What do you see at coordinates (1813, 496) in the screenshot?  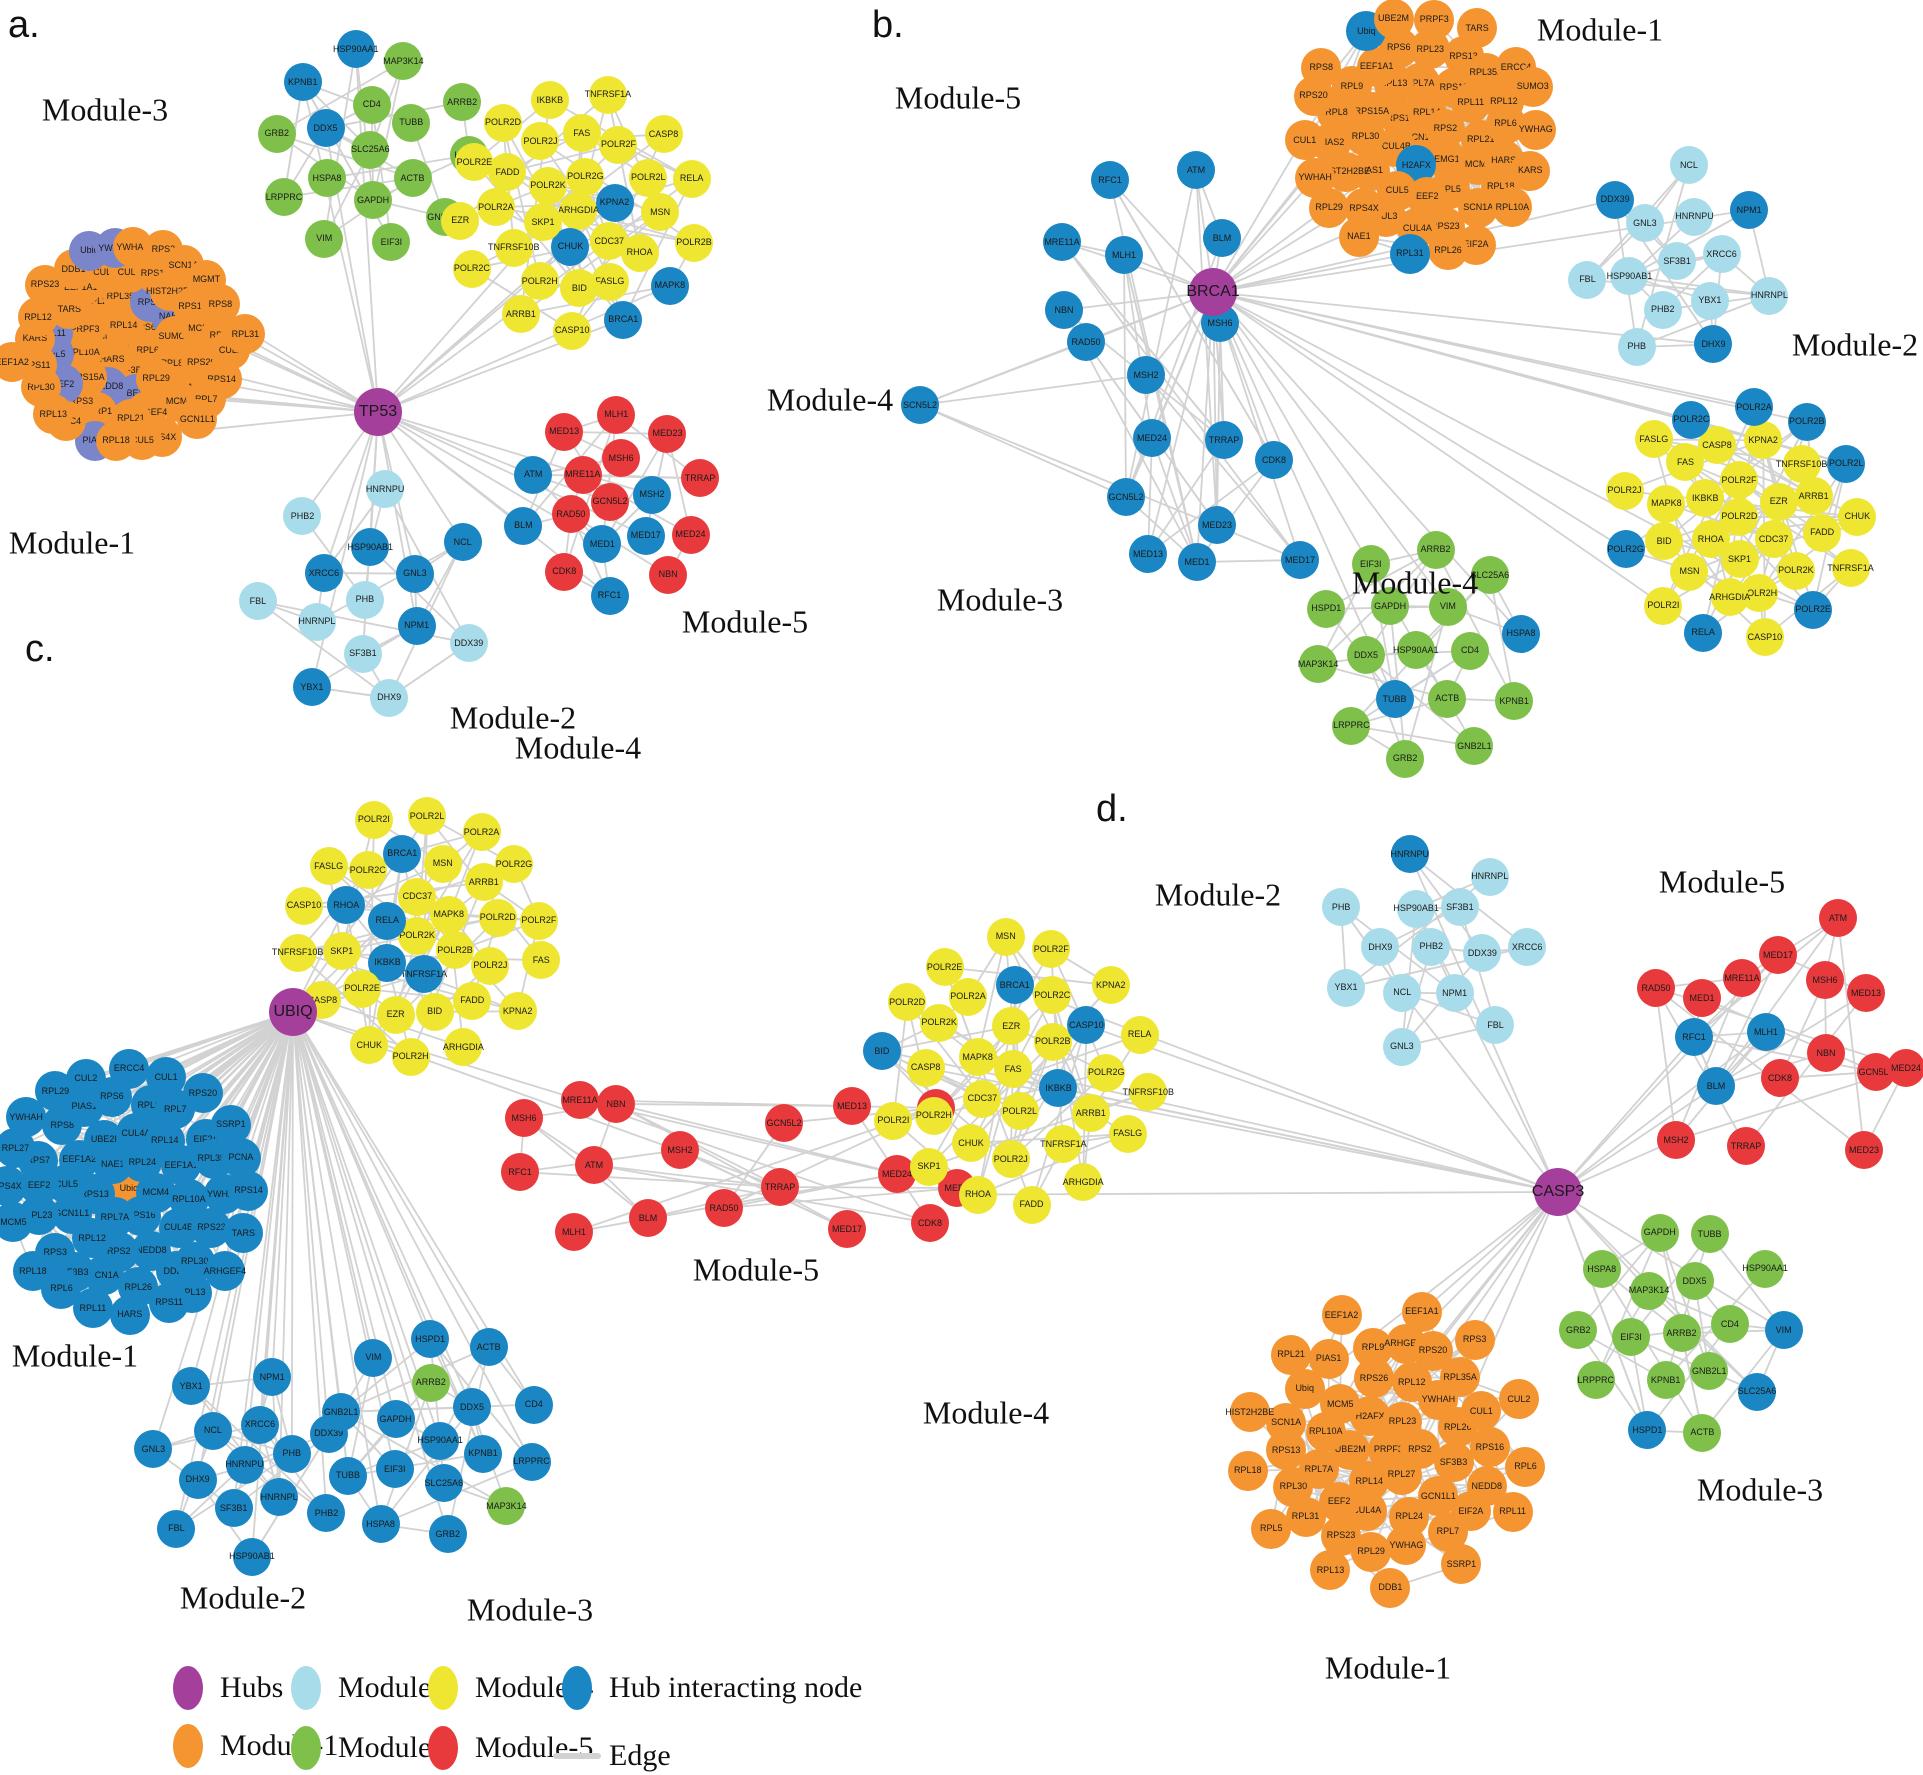 I see `gene-node-arrb1: ARRB1` at bounding box center [1813, 496].